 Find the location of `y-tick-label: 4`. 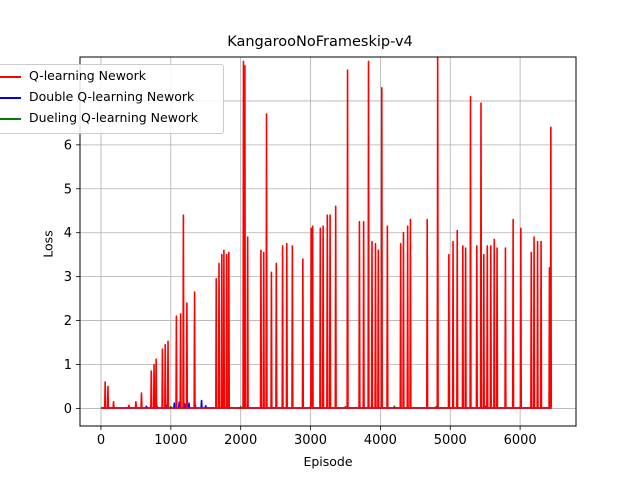

y-tick-label: 4 is located at coordinates (68, 233).